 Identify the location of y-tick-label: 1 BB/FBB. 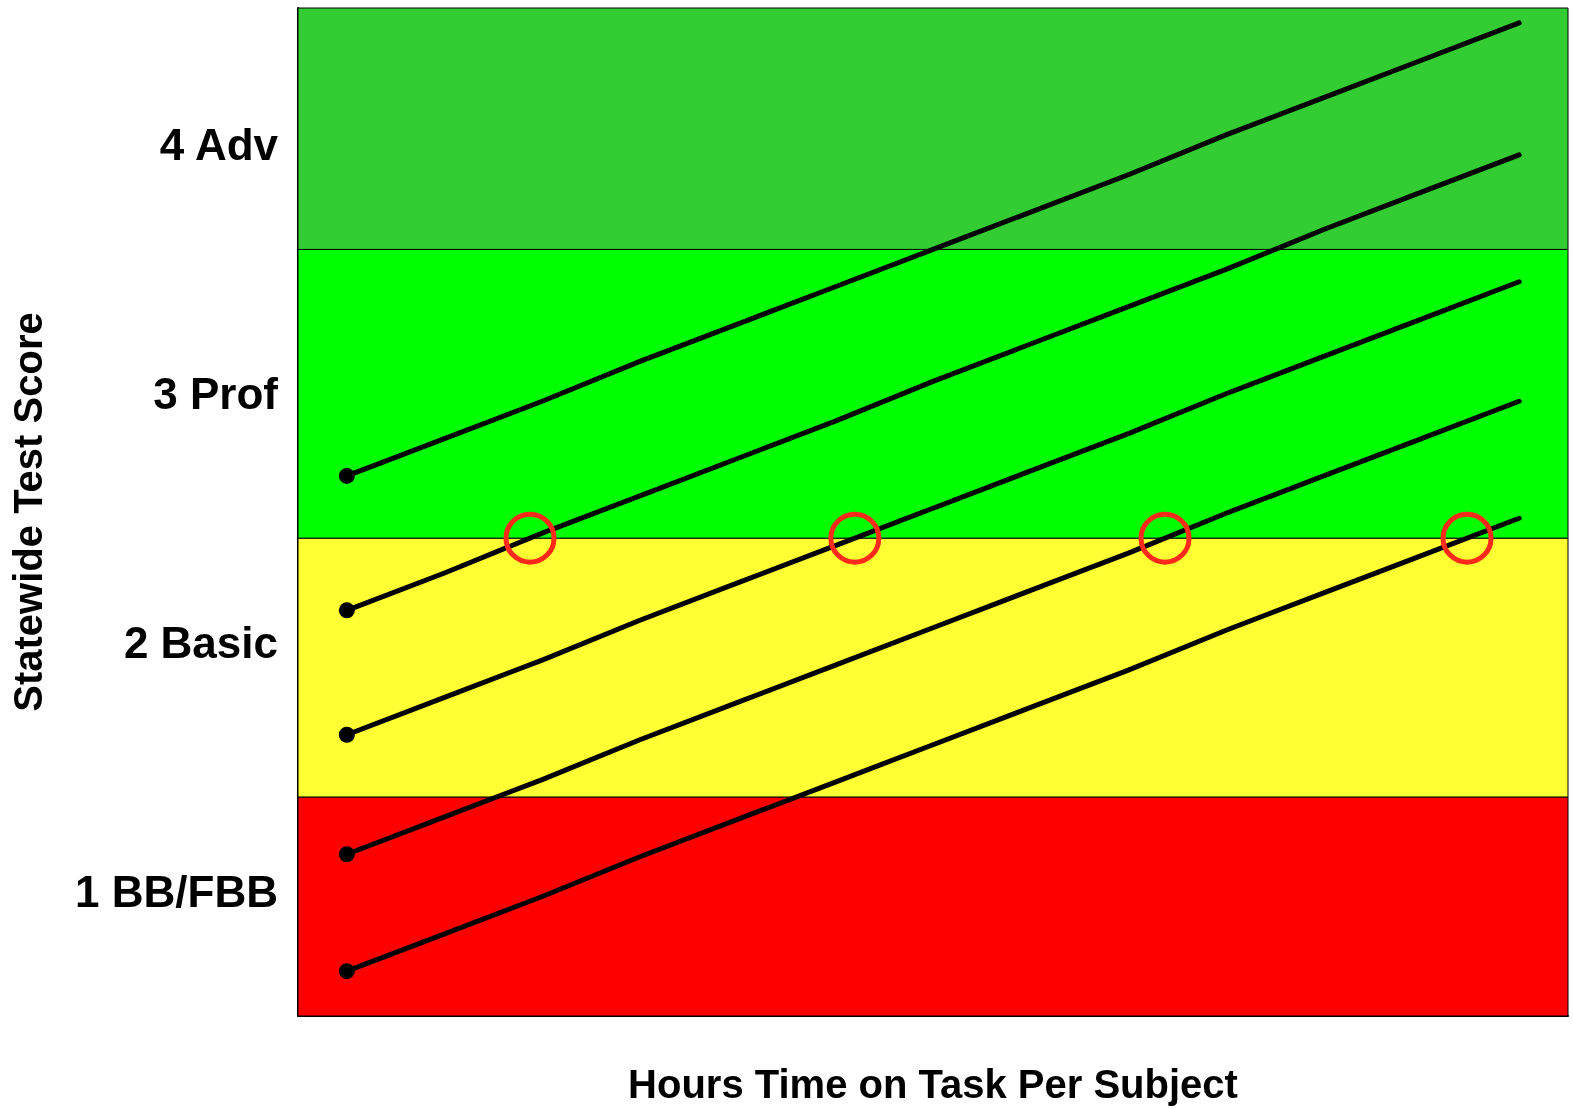
(176, 892).